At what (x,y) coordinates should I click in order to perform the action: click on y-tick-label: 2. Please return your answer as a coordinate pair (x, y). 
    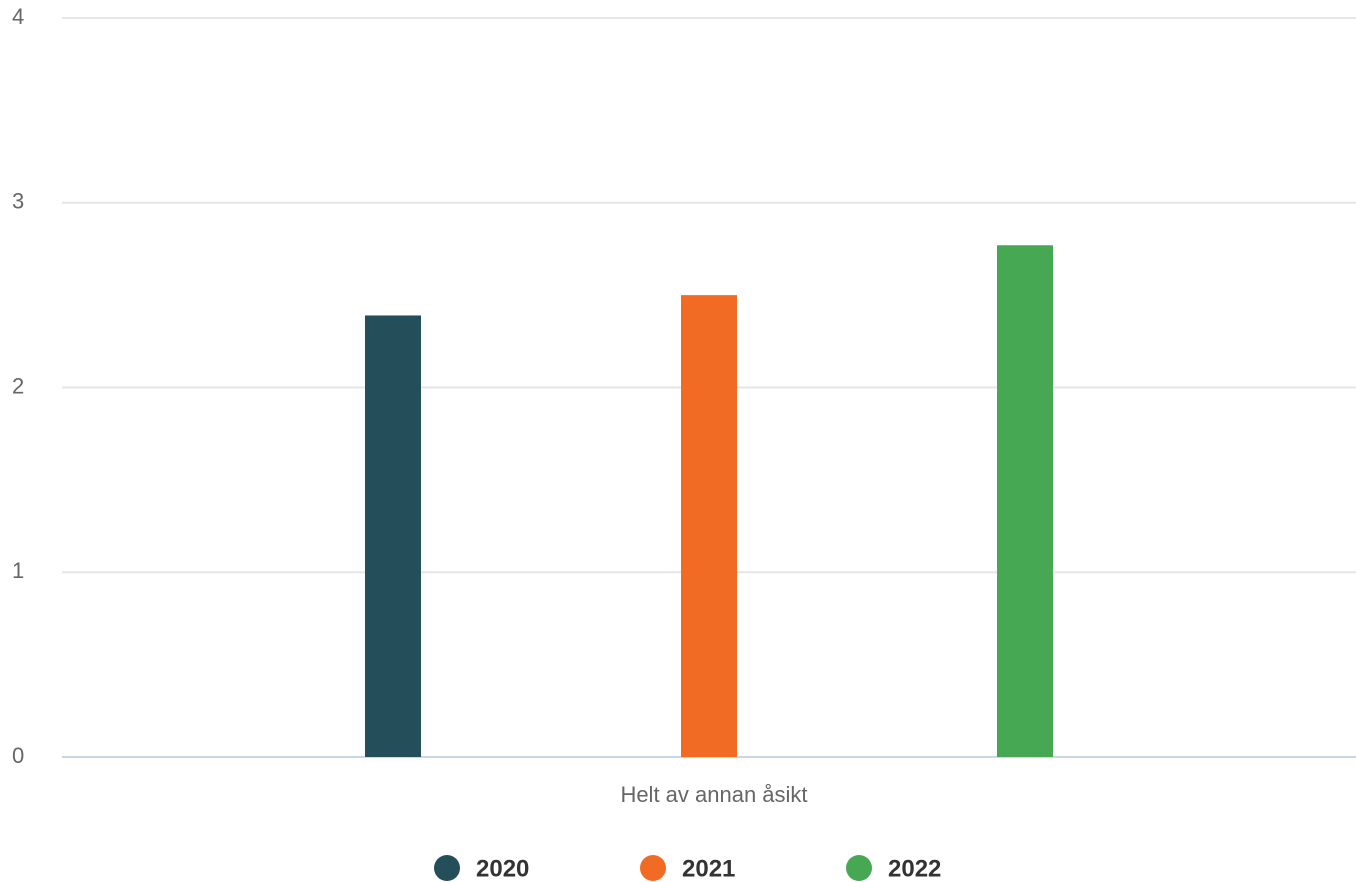
    Looking at the image, I should click on (18, 385).